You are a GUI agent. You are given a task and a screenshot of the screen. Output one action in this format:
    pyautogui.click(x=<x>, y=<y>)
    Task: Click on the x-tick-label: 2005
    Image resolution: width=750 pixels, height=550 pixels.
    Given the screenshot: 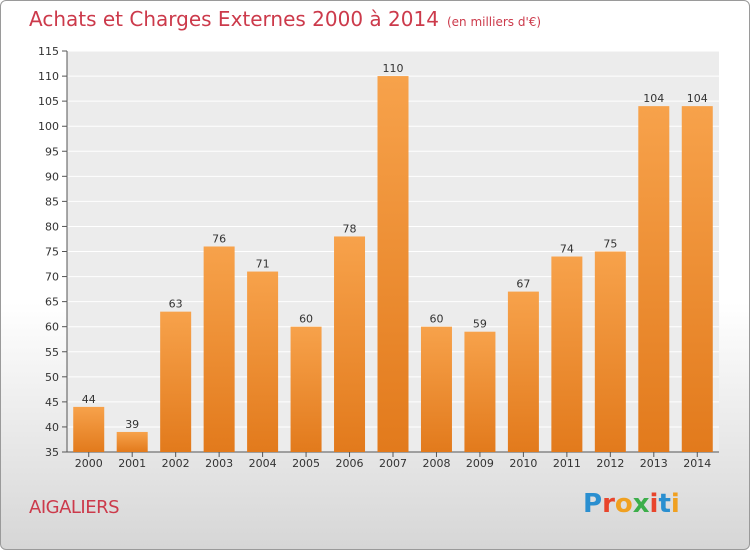 What is the action you would take?
    pyautogui.click(x=306, y=463)
    